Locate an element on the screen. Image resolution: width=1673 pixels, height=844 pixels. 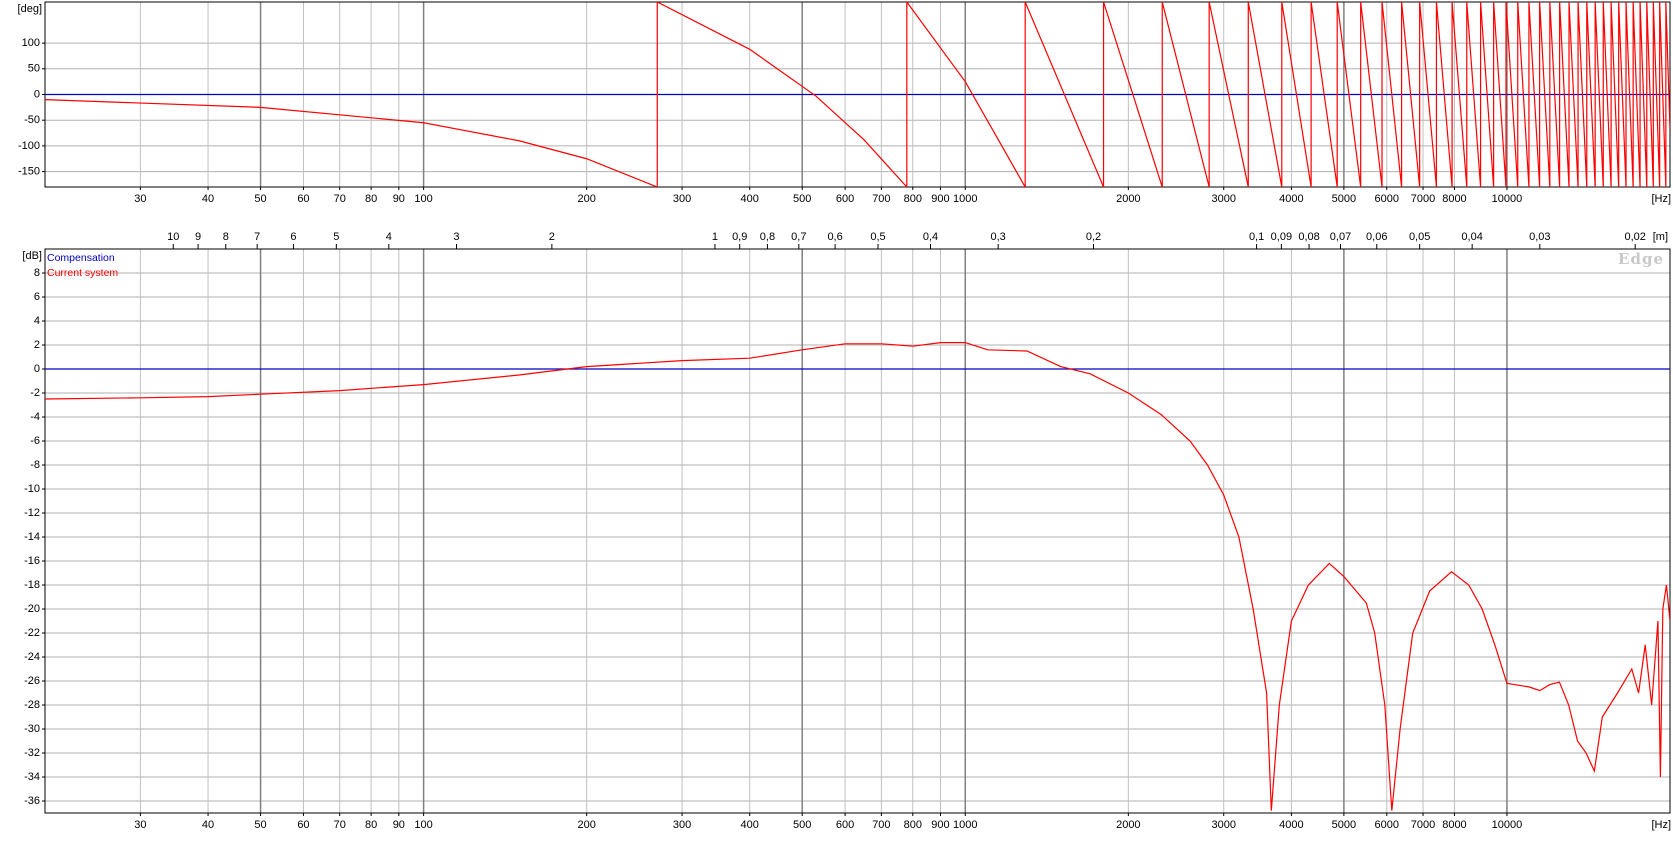
x2-tick-label: 0,09 is located at coordinates (1281, 237).